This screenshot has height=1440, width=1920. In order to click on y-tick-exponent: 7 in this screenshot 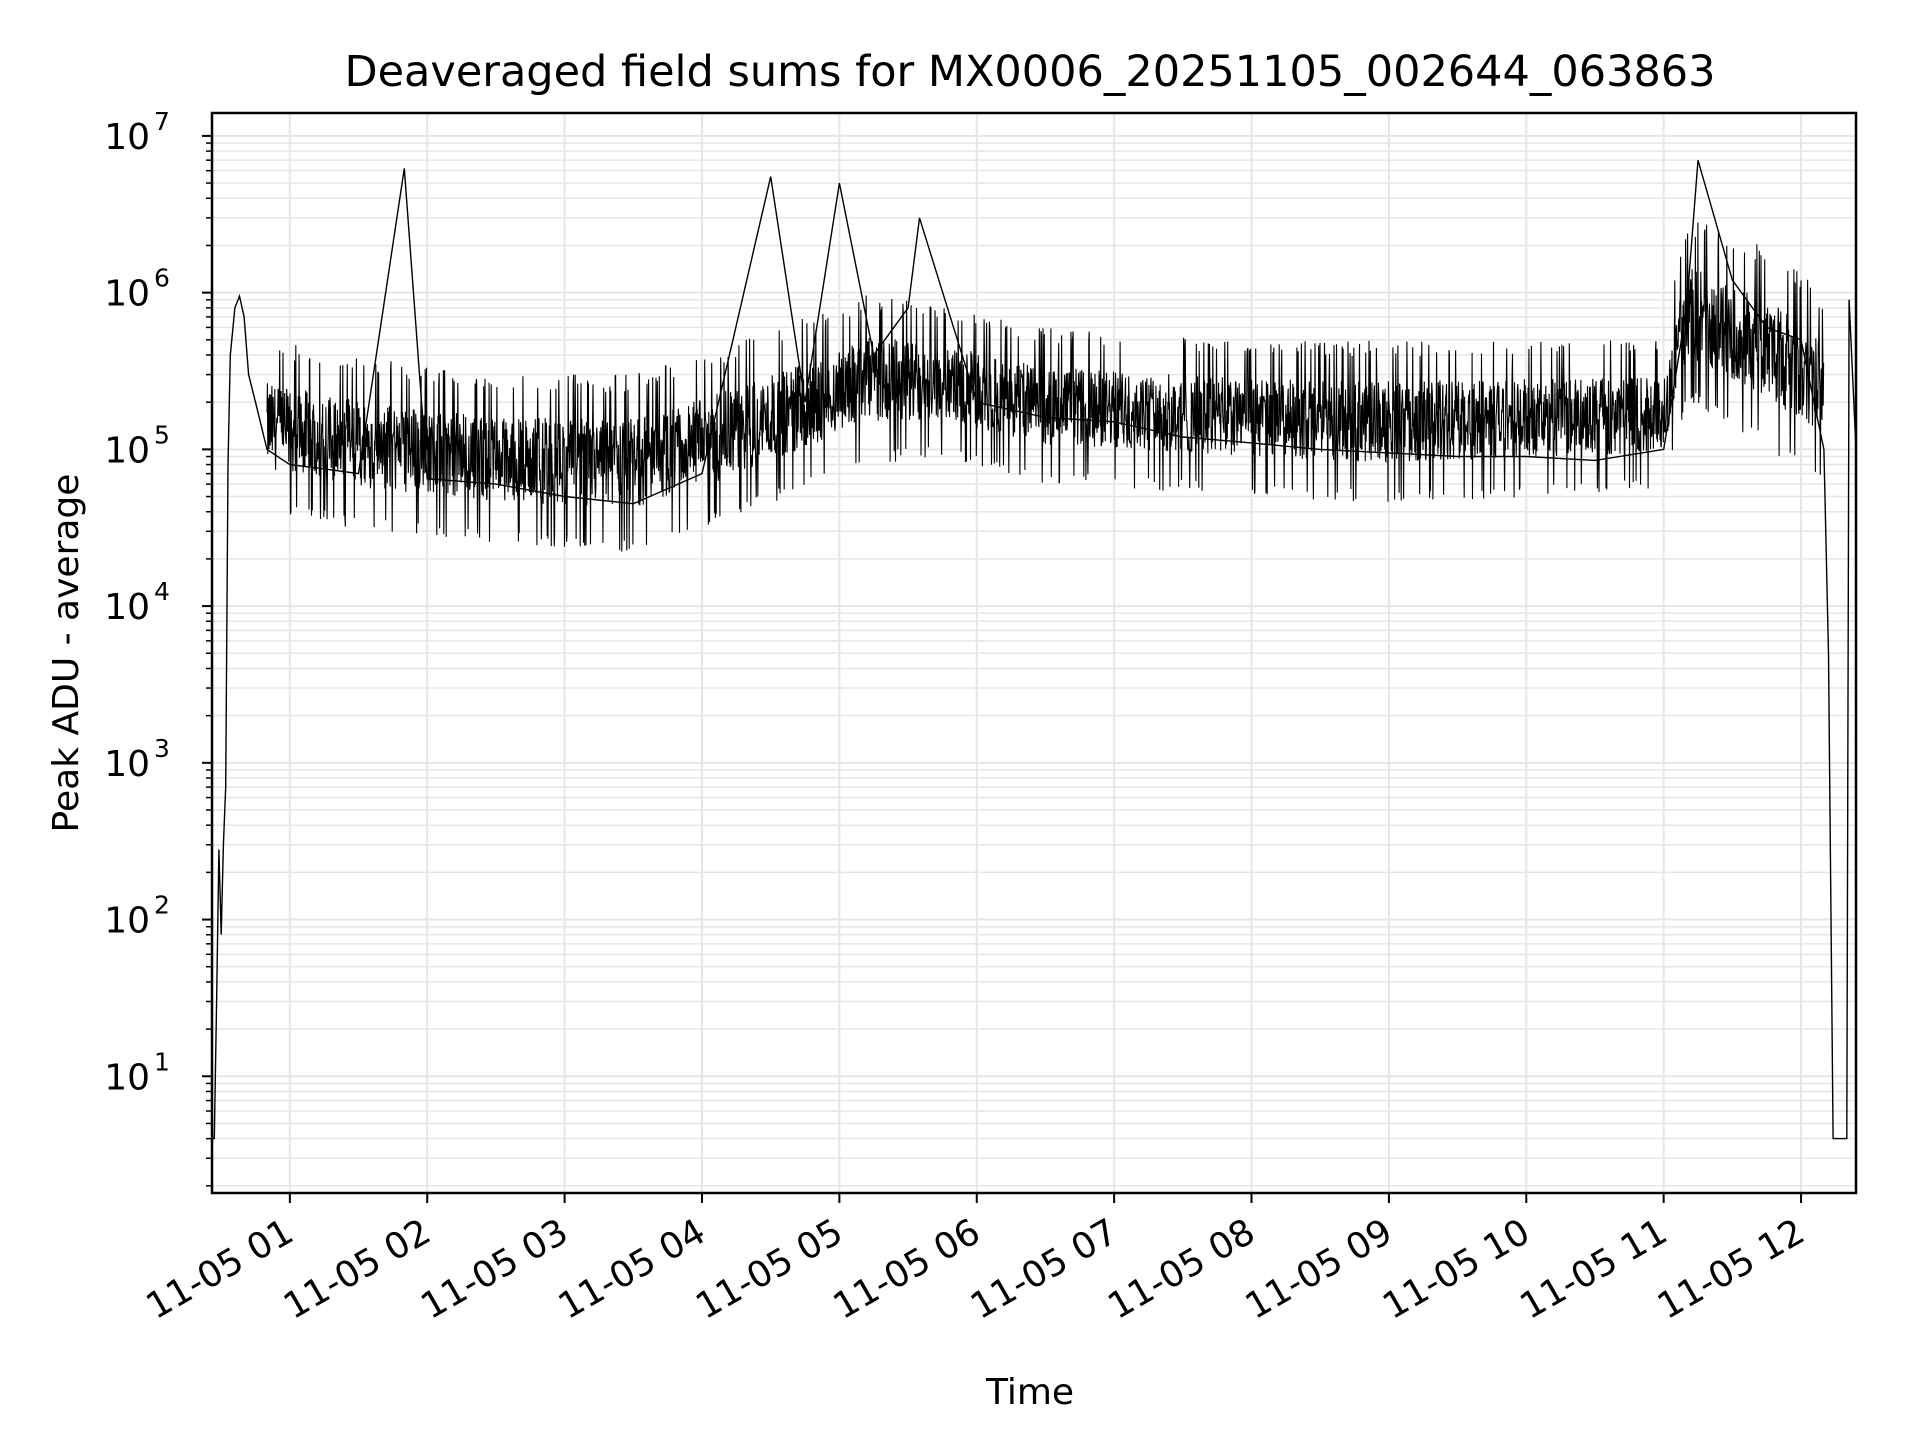, I will do `click(162, 121)`.